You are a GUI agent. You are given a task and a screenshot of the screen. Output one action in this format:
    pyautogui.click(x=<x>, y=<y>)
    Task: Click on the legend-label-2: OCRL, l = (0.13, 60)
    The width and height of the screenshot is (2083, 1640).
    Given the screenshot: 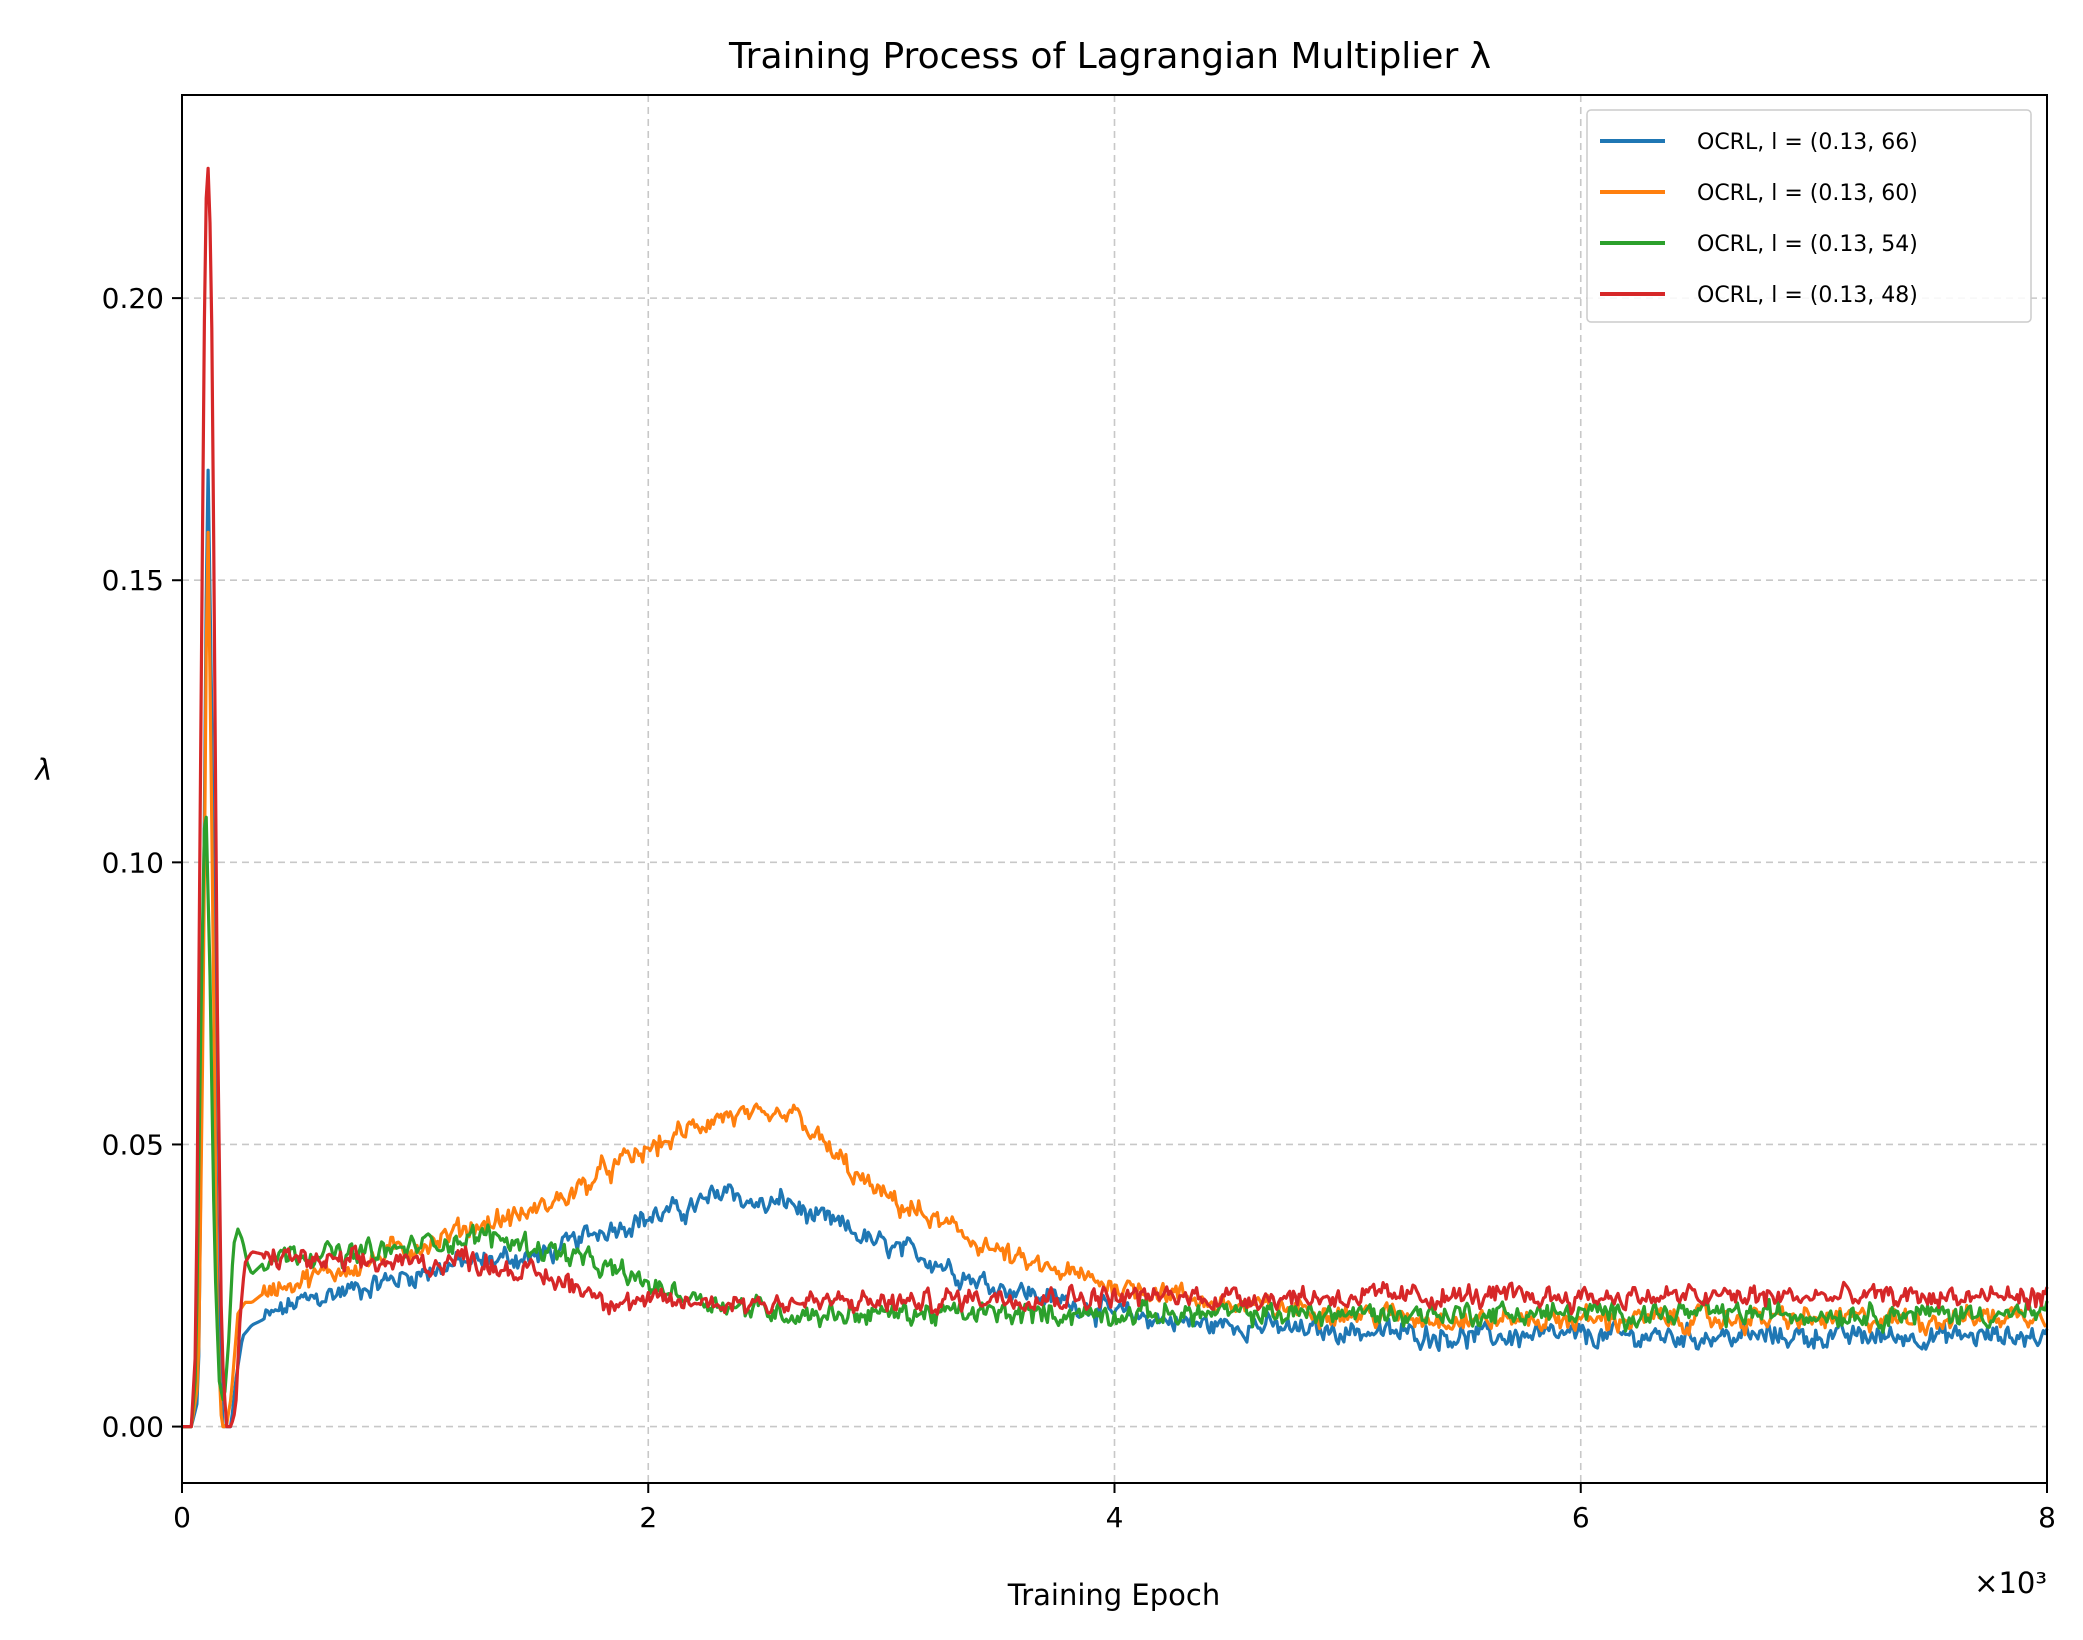 What is the action you would take?
    pyautogui.click(x=1807, y=193)
    